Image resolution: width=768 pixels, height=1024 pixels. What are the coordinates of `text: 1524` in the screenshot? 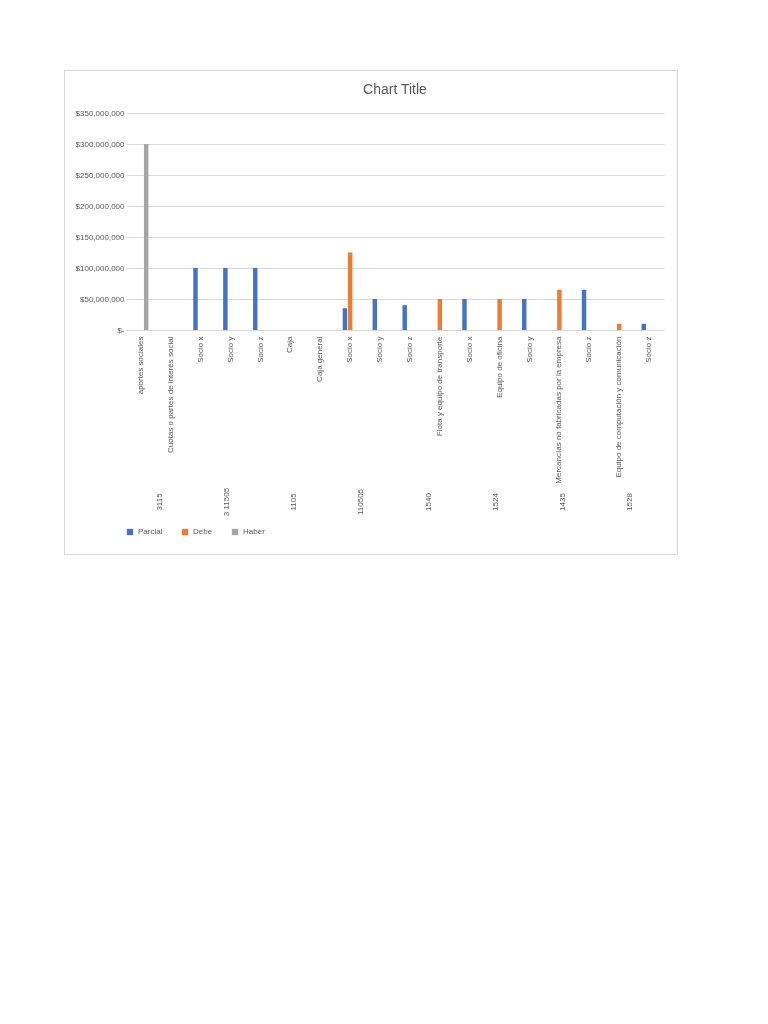 It's located at (495, 501).